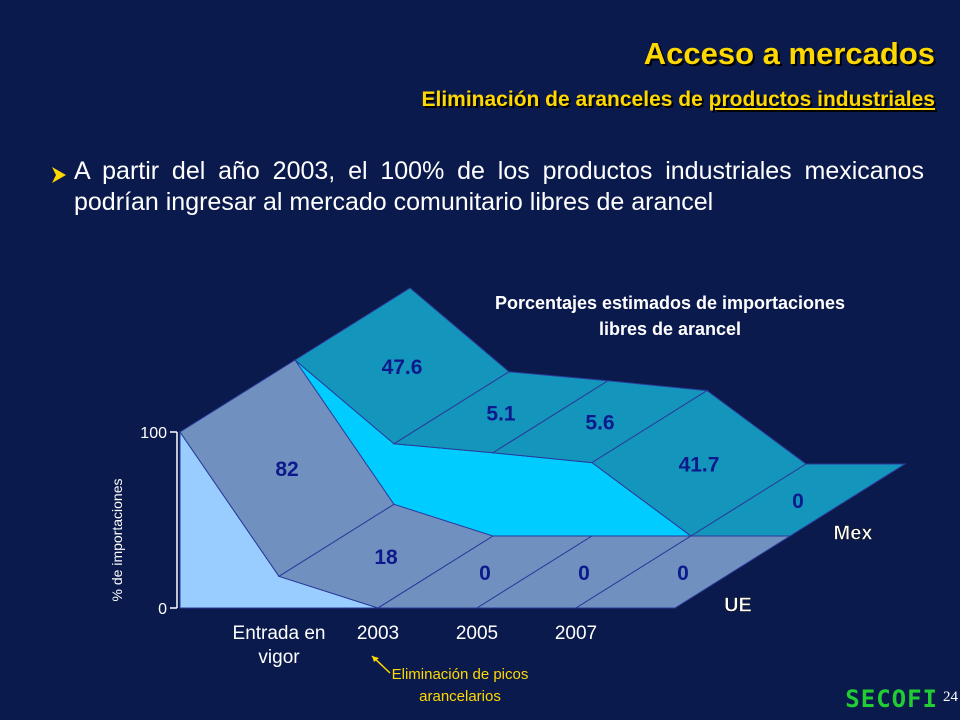  I want to click on x-tick-label: 2007, so click(576, 633).